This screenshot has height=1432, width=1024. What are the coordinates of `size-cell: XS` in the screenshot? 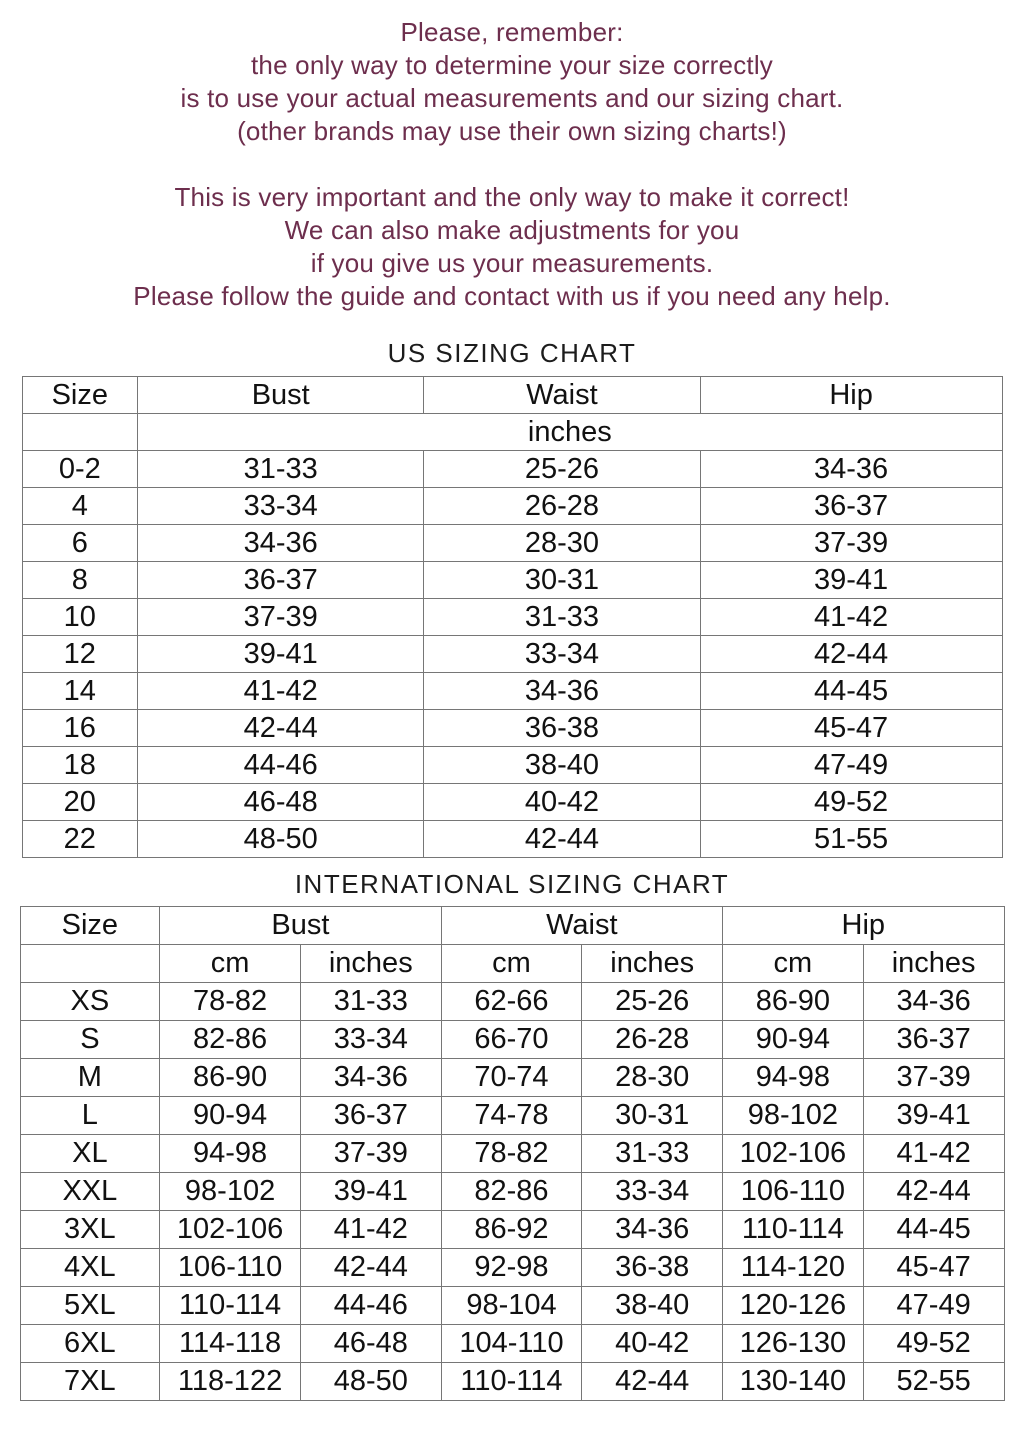 It's located at (90, 1001).